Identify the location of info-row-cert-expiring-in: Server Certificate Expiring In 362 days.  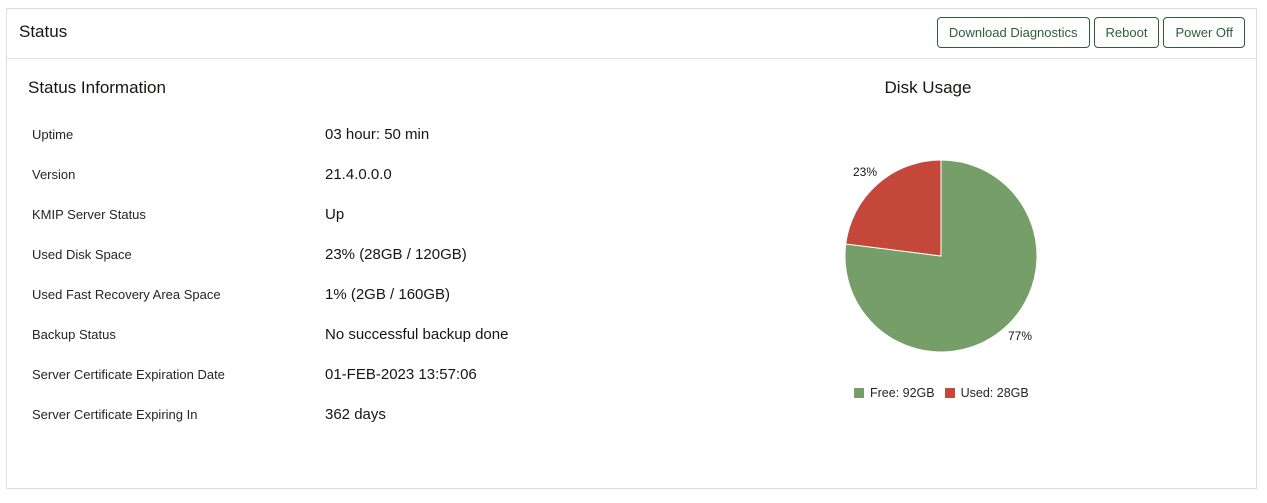
(338, 414).